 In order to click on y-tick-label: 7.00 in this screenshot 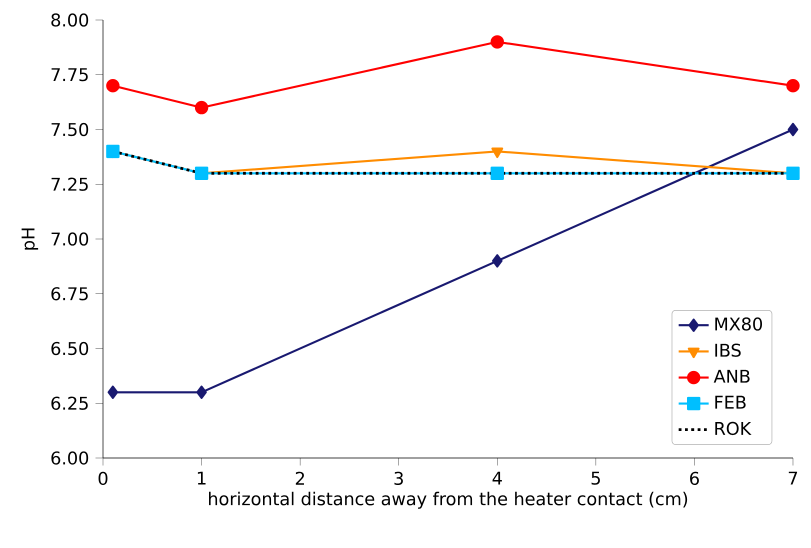, I will do `click(70, 239)`.